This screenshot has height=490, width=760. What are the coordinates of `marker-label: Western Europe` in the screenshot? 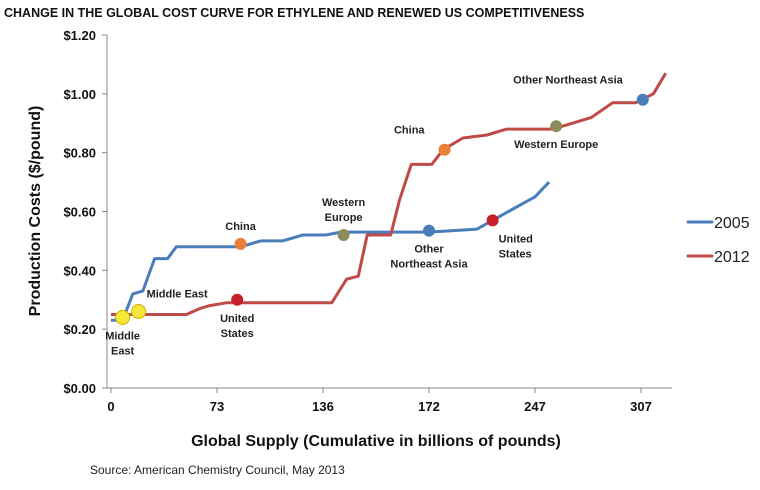 It's located at (556, 145).